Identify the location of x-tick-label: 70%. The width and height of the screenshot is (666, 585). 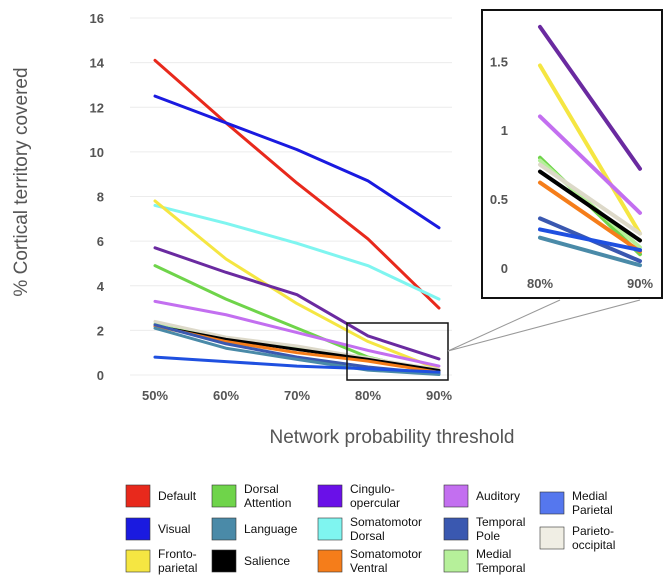
(297, 395).